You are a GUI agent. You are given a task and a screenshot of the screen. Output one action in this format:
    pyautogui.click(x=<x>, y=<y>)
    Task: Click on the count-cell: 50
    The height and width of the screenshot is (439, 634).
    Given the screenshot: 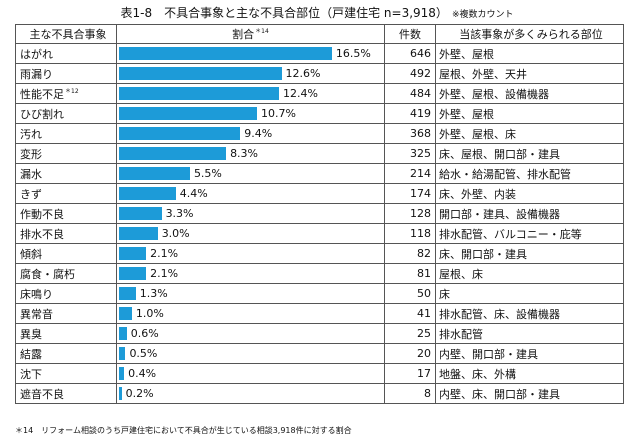 What is the action you would take?
    pyautogui.click(x=410, y=293)
    